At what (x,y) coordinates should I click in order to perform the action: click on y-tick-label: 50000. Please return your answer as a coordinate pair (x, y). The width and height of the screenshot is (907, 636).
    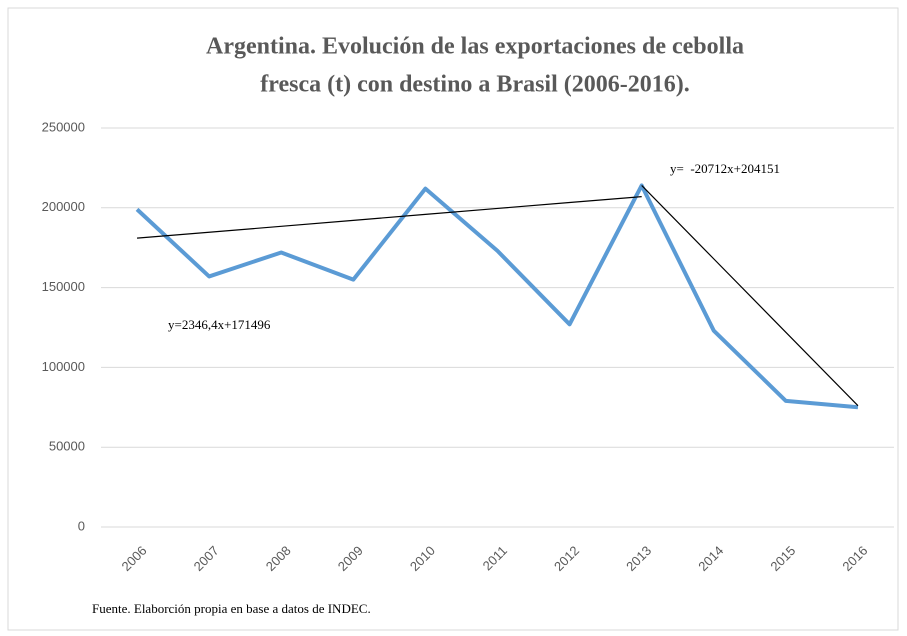
    Looking at the image, I should click on (67, 446).